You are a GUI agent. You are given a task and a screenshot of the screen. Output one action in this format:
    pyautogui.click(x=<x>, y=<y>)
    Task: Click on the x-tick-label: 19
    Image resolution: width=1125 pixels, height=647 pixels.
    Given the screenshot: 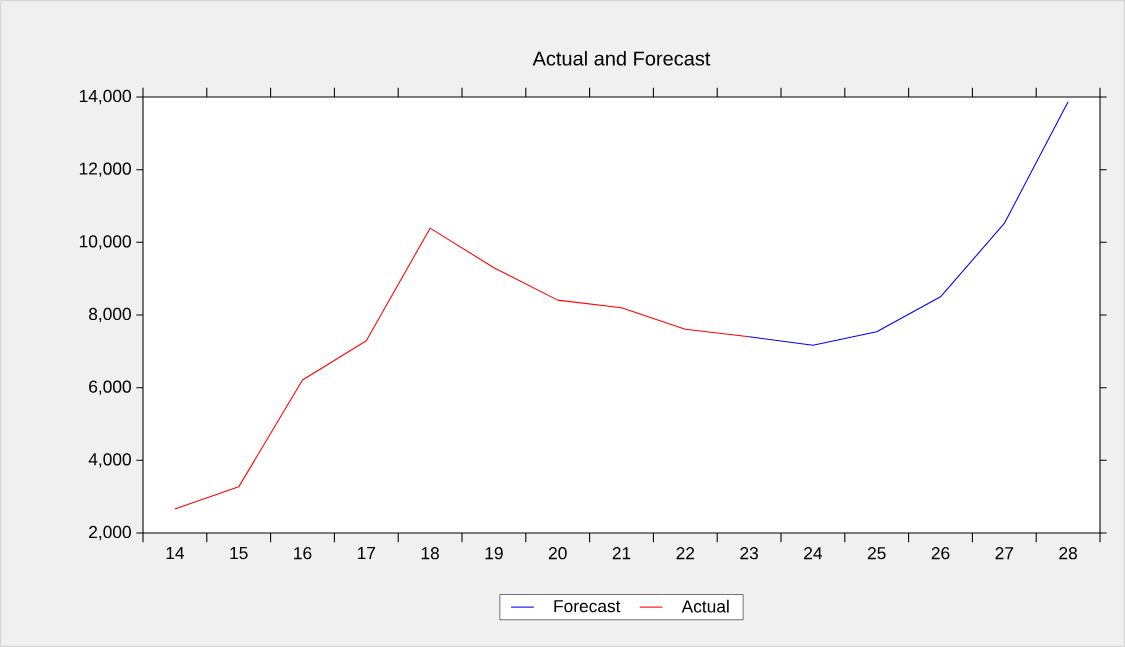 What is the action you would take?
    pyautogui.click(x=494, y=553)
    